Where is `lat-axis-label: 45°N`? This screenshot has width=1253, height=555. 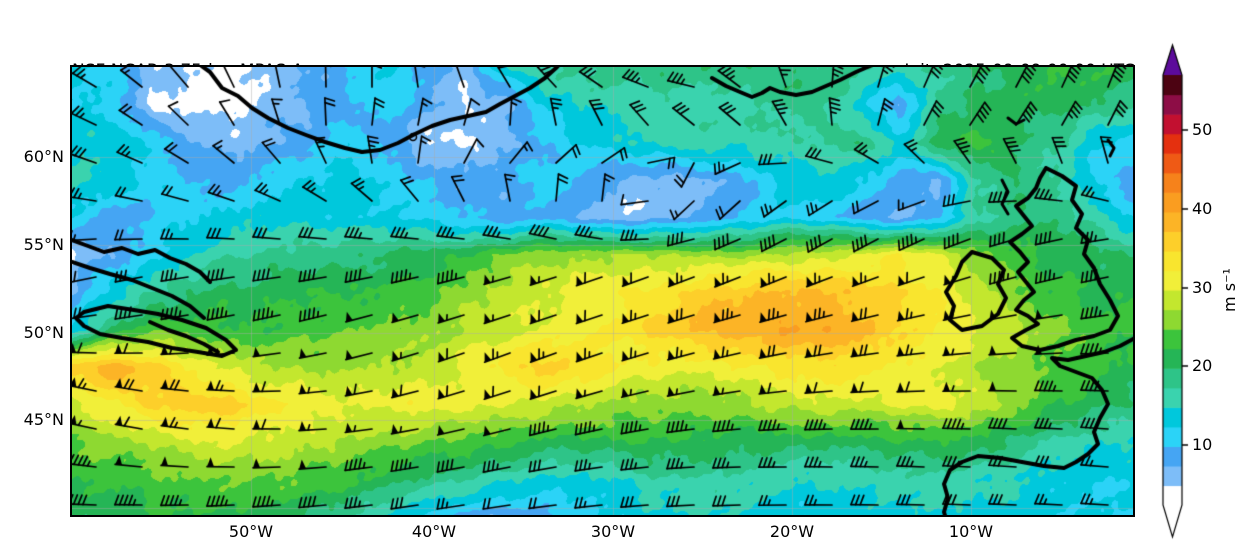 lat-axis-label: 45°N is located at coordinates (43, 419).